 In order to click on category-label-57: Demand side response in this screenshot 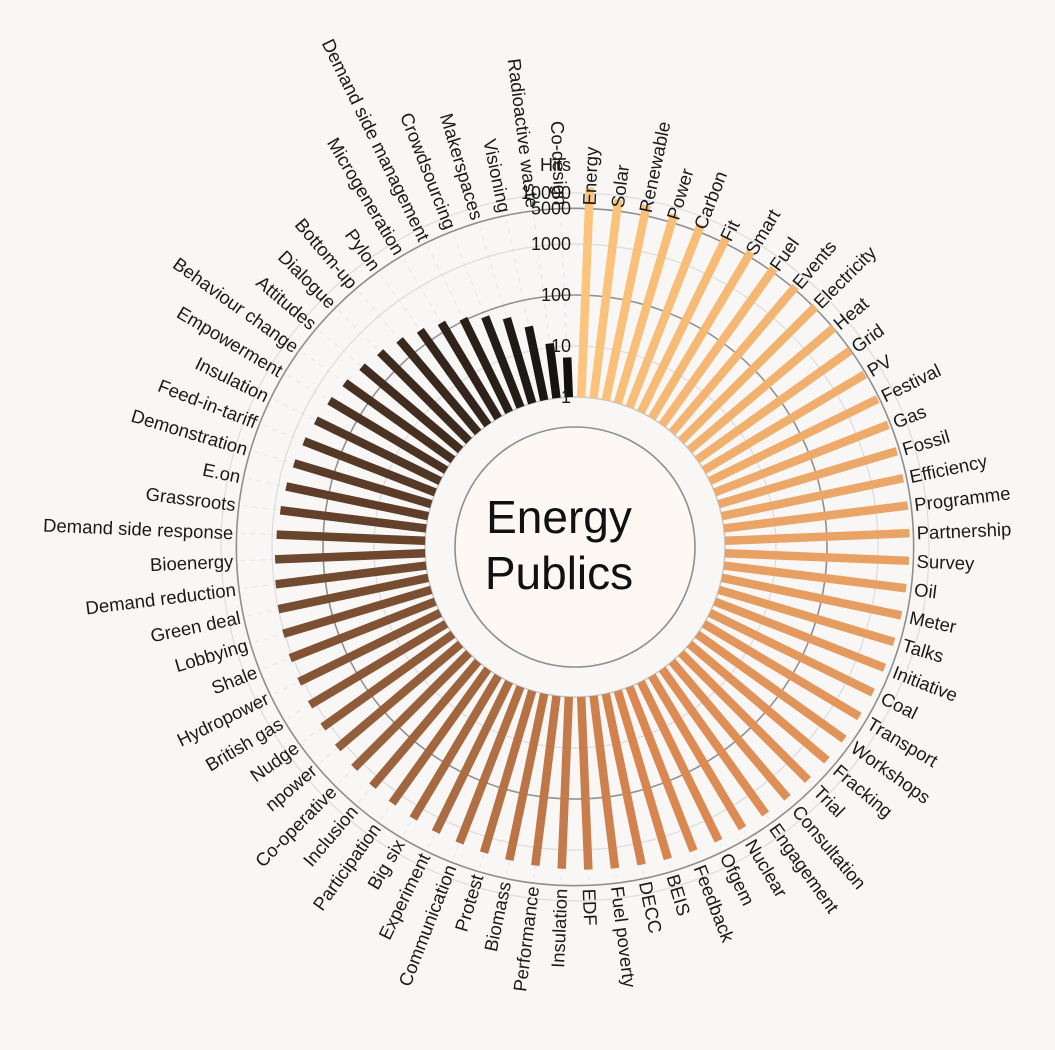, I will do `click(138, 529)`.